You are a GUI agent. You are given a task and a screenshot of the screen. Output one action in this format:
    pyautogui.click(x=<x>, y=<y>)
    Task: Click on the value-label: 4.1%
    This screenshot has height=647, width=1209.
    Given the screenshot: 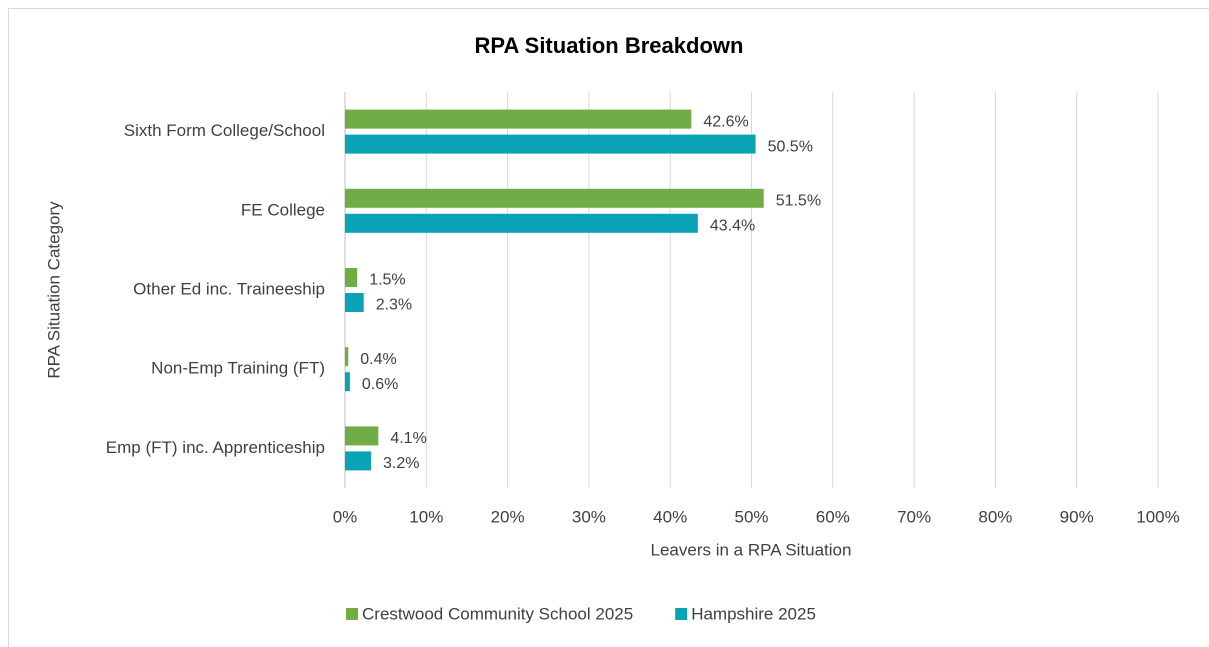 What is the action you would take?
    pyautogui.click(x=408, y=438)
    